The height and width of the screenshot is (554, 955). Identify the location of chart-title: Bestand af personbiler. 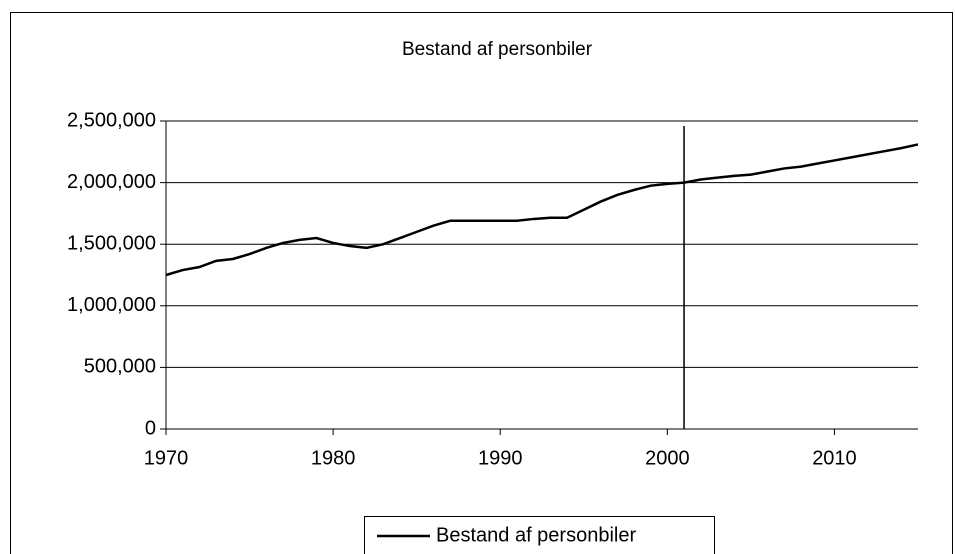
(497, 49).